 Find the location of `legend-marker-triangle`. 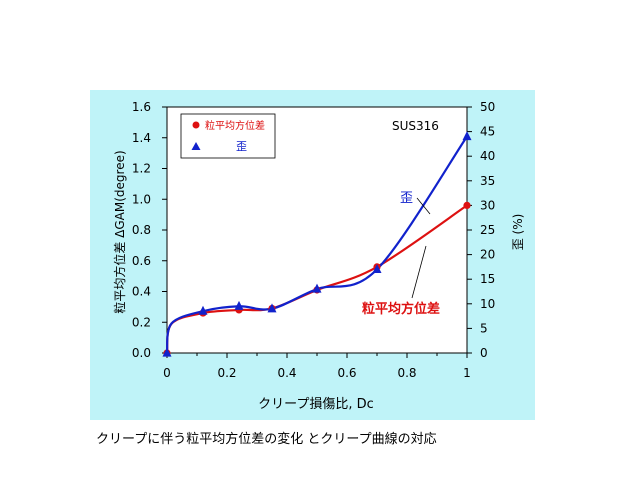

legend-marker-triangle is located at coordinates (196, 146).